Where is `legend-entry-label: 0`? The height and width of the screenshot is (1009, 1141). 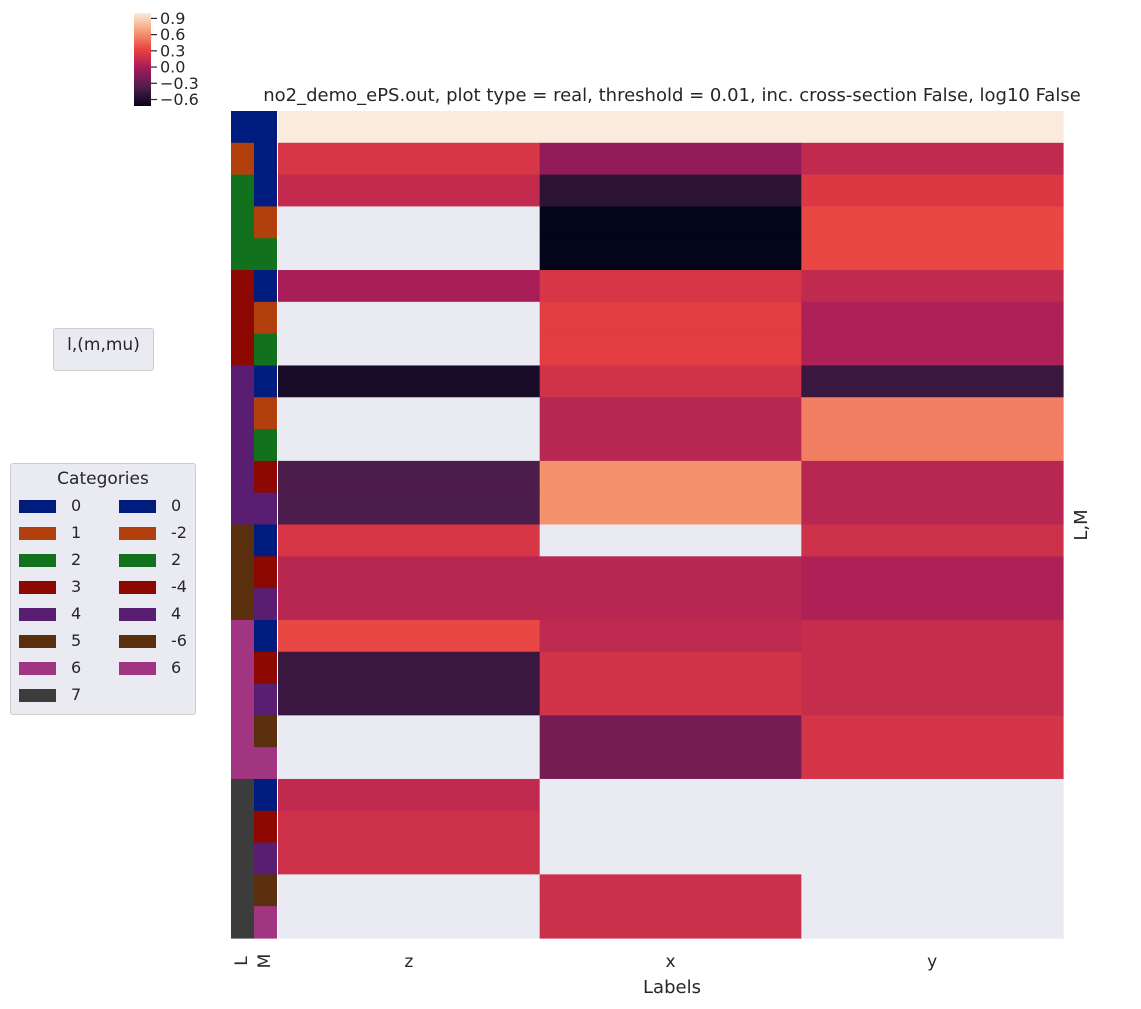 legend-entry-label: 0 is located at coordinates (76, 505).